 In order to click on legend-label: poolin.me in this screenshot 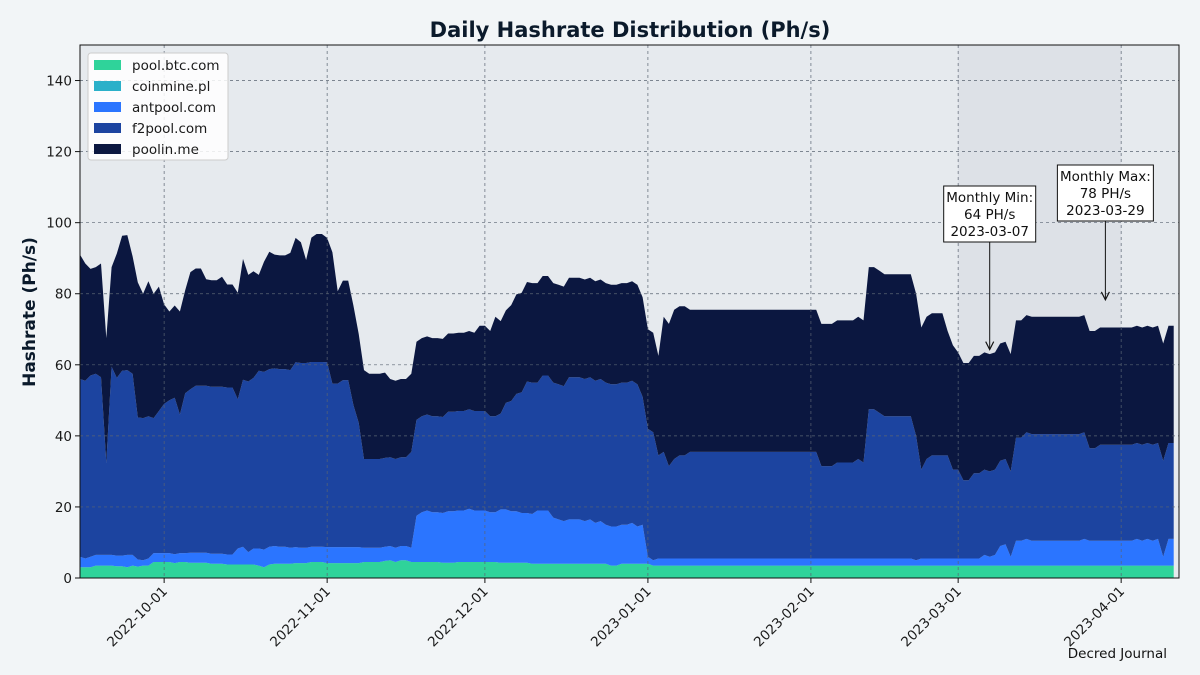, I will do `click(165, 150)`.